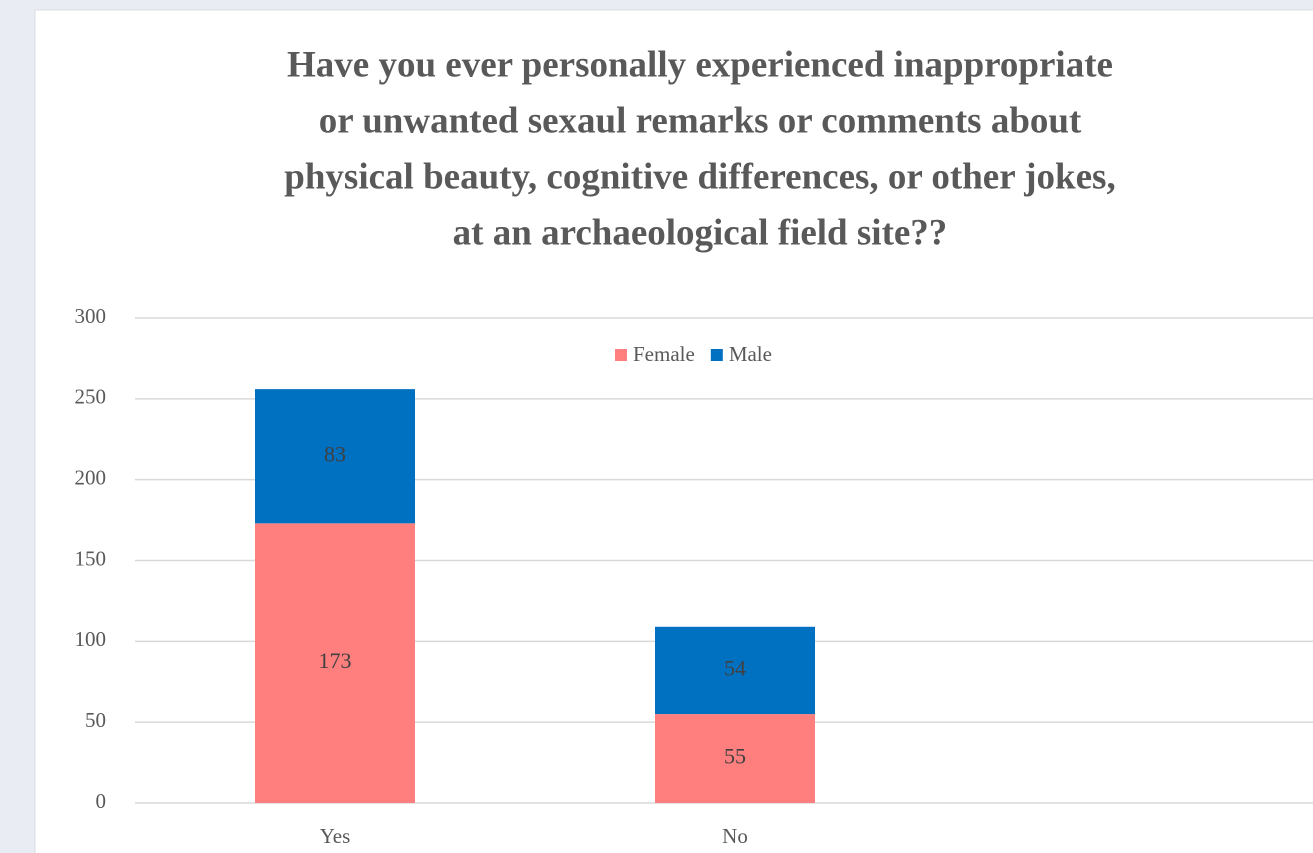 The width and height of the screenshot is (1313, 853). I want to click on data-label: 55, so click(735, 756).